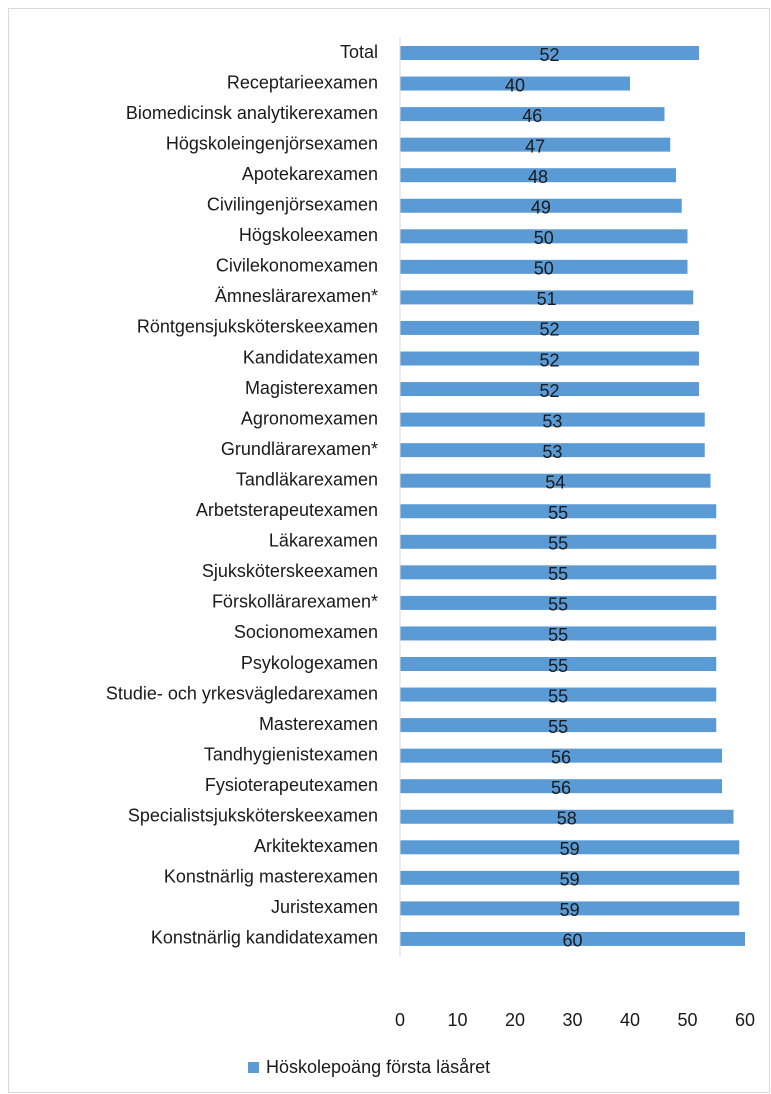 The image size is (771, 1094). I want to click on data-label: 54, so click(555, 482).